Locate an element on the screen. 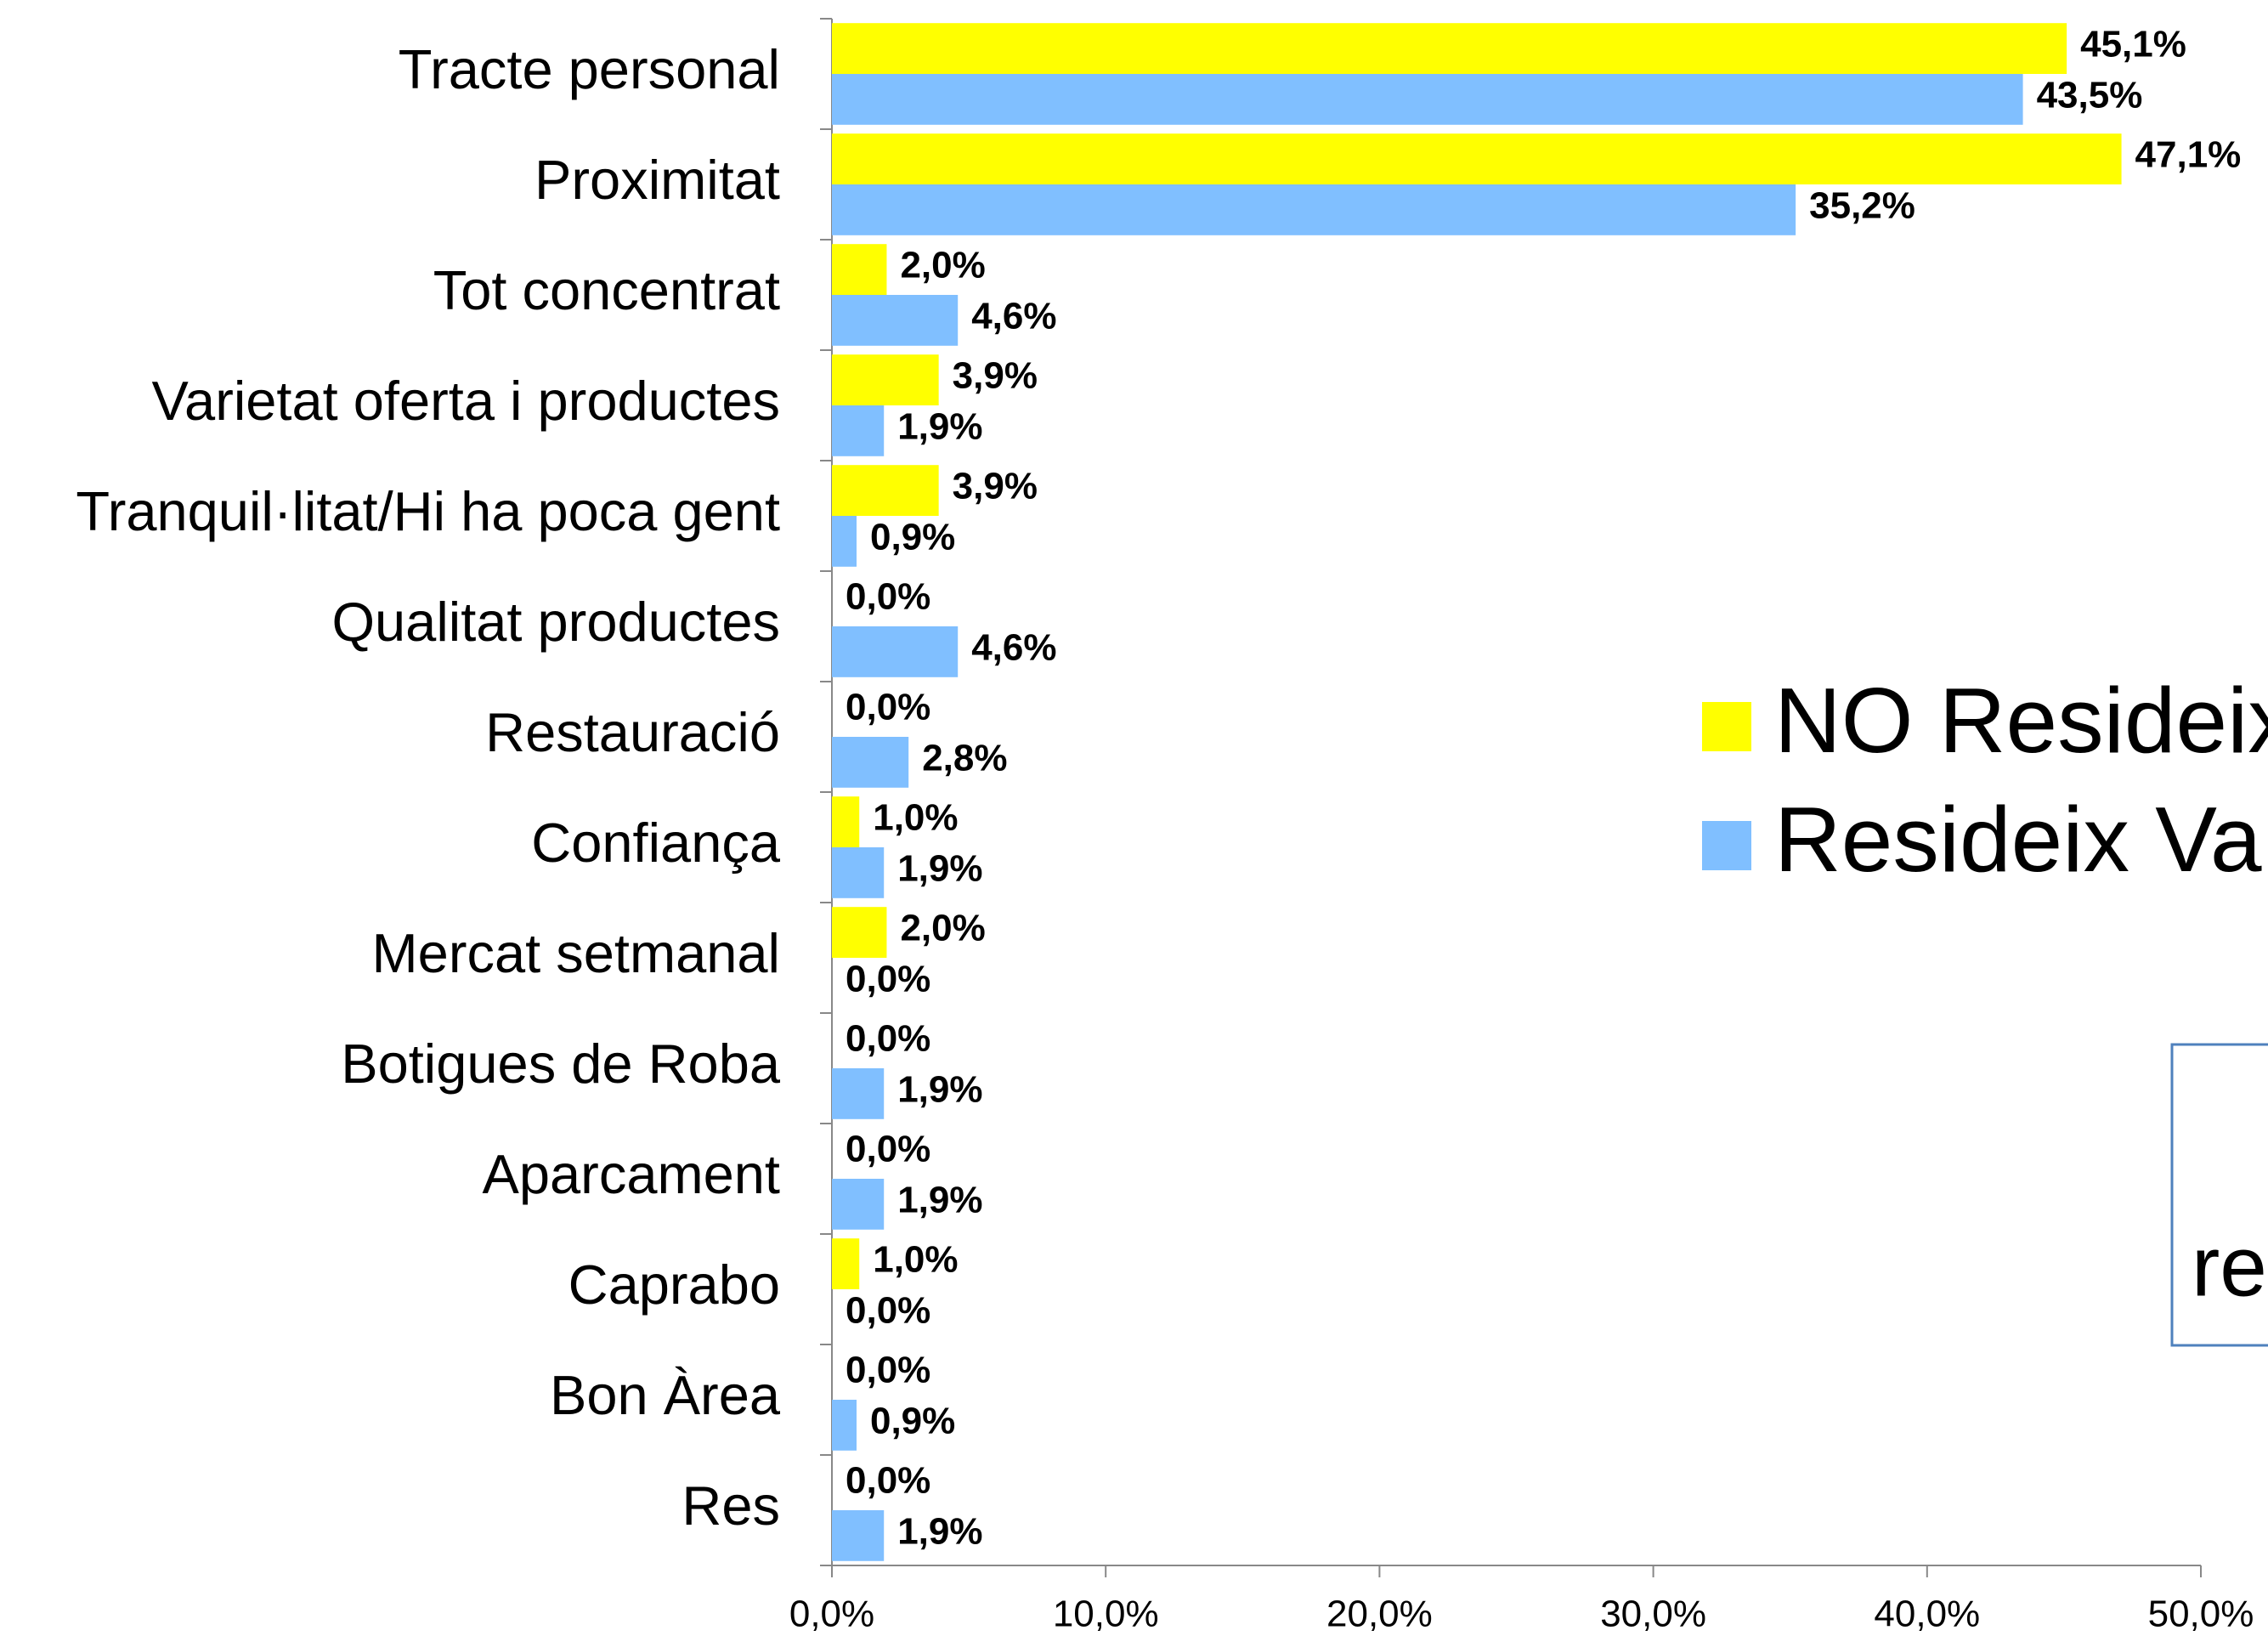 This screenshot has height=1636, width=2268. category-label: Tranquil·litat/Hi ha poca gent is located at coordinates (428, 511).